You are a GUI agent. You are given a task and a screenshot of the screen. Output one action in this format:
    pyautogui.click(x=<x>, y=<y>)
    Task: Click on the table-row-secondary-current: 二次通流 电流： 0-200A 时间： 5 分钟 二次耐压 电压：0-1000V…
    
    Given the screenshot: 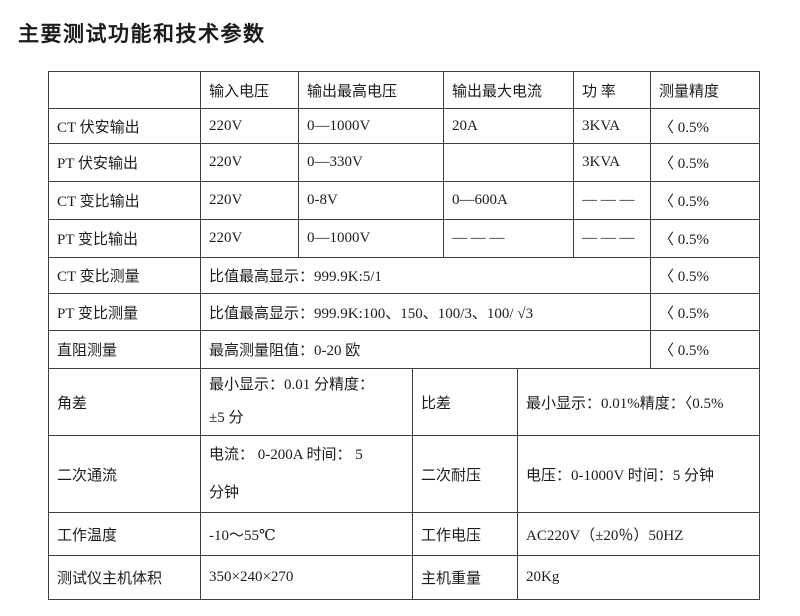 What is the action you would take?
    pyautogui.click(x=404, y=474)
    